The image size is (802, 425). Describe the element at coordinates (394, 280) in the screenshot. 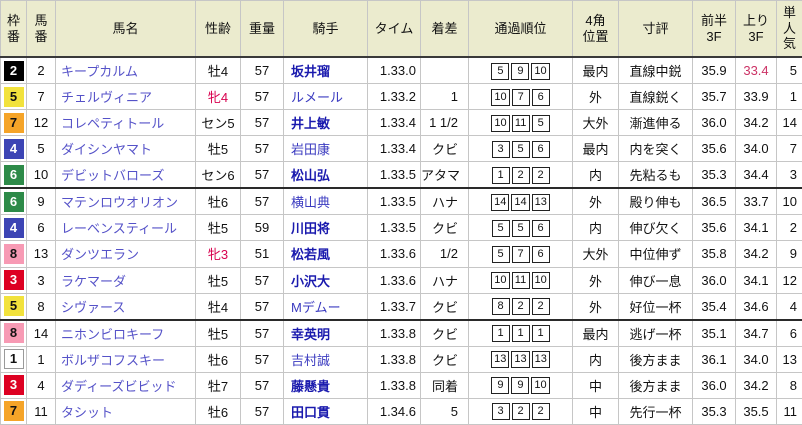

I see `time-cell: 1.33.6` at that location.